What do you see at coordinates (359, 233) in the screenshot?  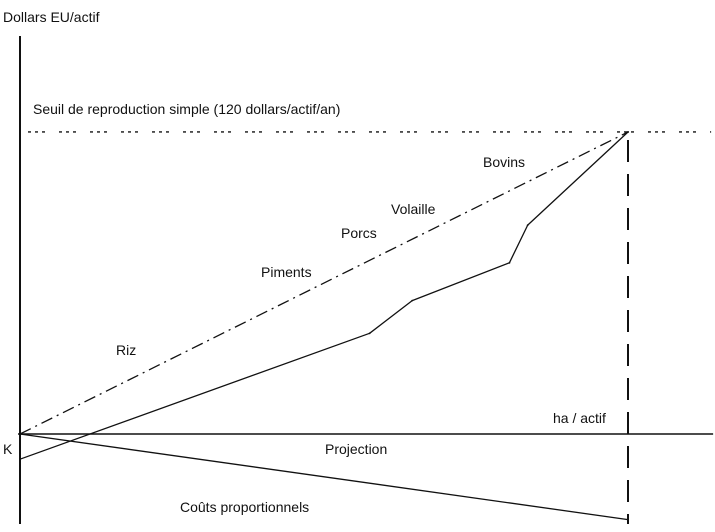 I see `annotation-porcs: Porcs` at bounding box center [359, 233].